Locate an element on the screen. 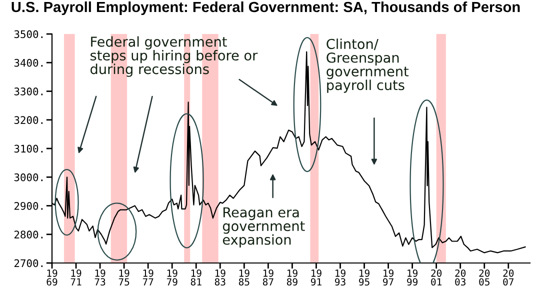 This screenshot has width=545, height=290. y-tick-label: 3400. is located at coordinates (28, 62).